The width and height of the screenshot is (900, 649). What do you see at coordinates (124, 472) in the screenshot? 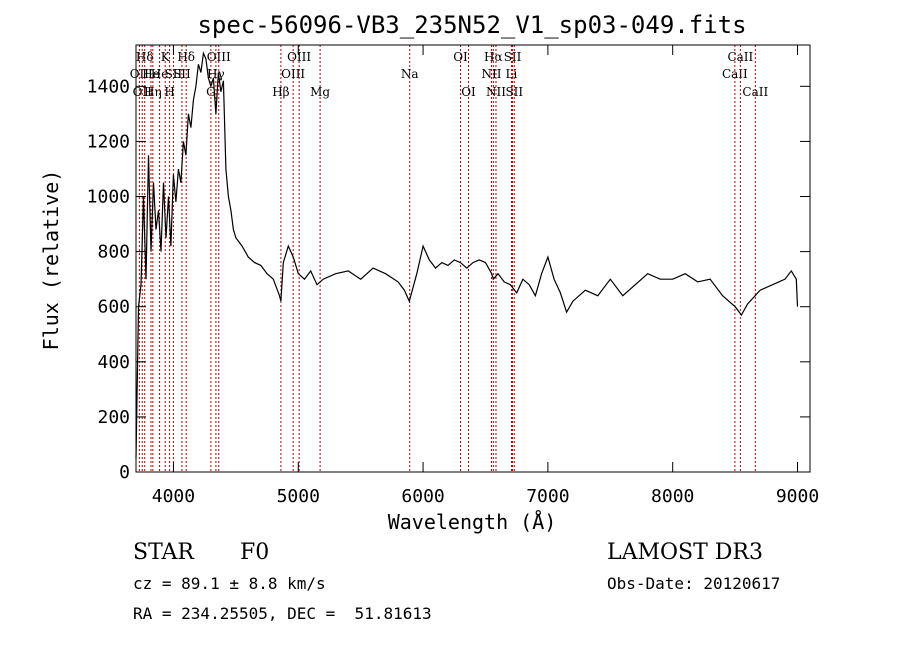
I see `y-tick-label: 0` at bounding box center [124, 472].